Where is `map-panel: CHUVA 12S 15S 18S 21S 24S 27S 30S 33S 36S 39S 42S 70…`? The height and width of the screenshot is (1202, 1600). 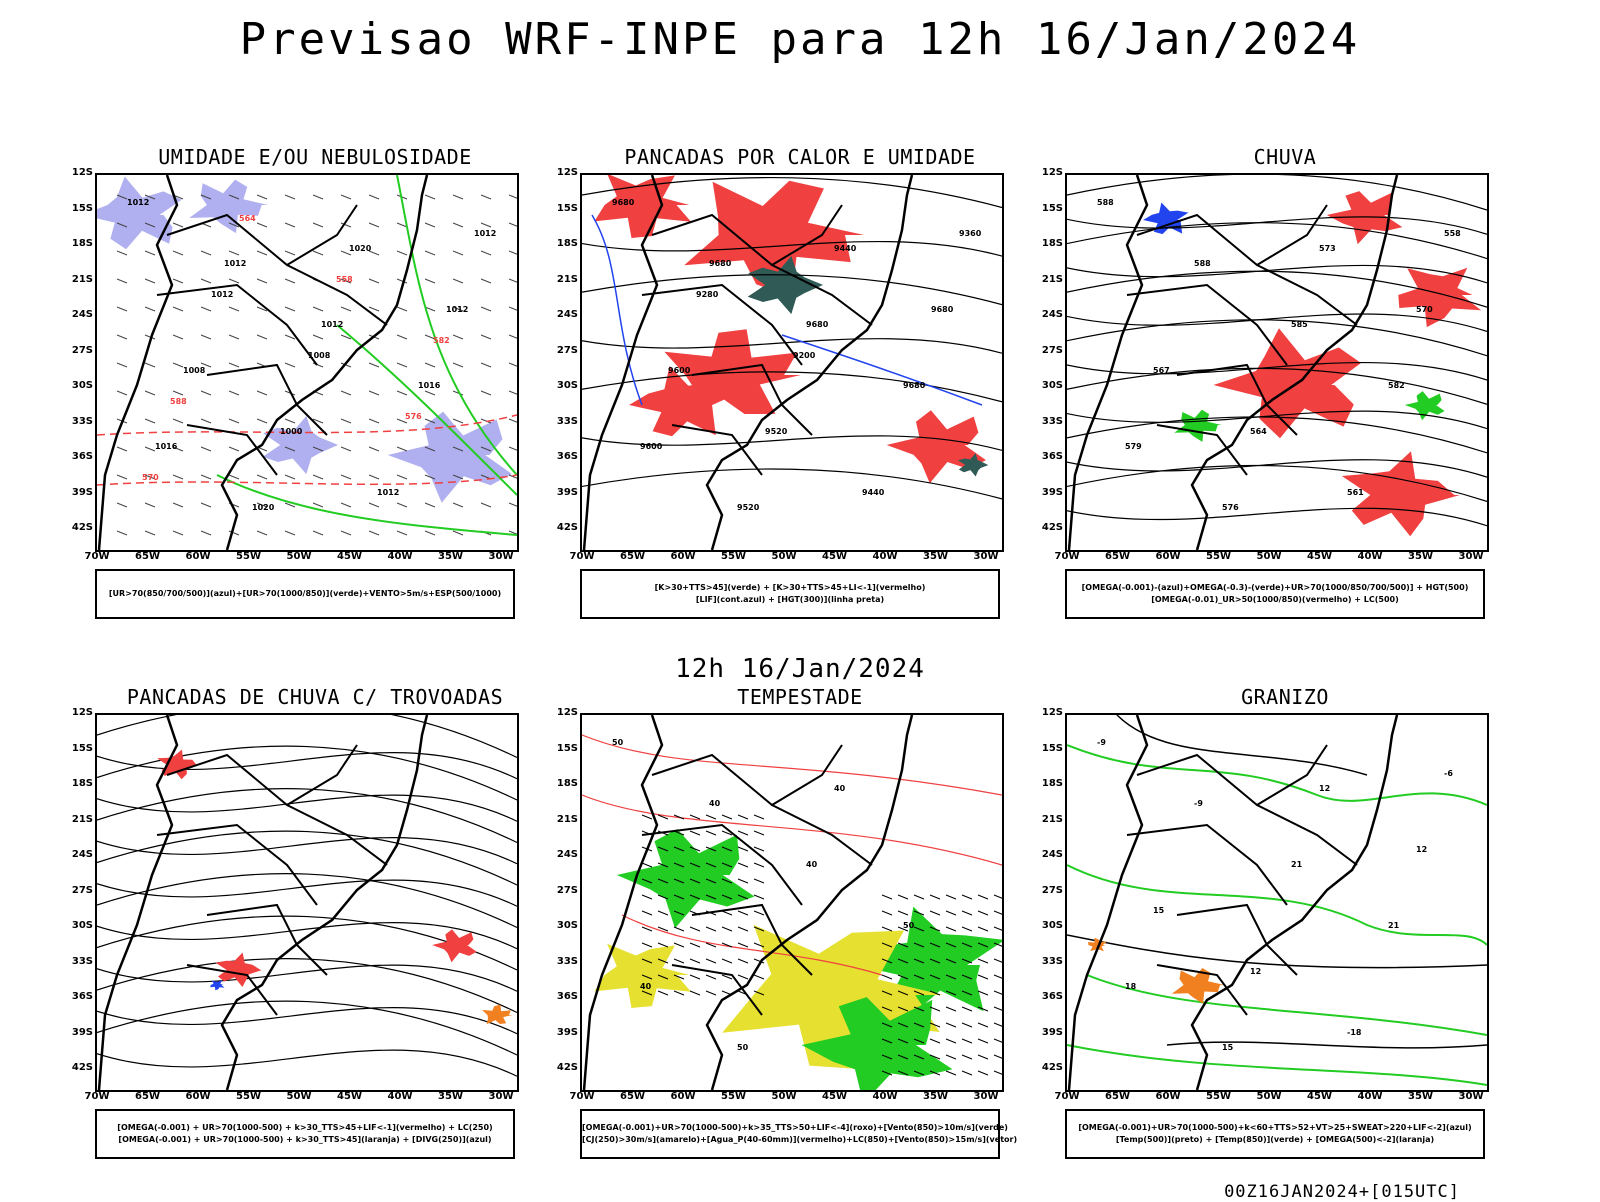 map-panel: CHUVA 12S 15S 18S 21S 24S 27S 30S 33S 36S 39S 42S 70… is located at coordinates (1285, 392).